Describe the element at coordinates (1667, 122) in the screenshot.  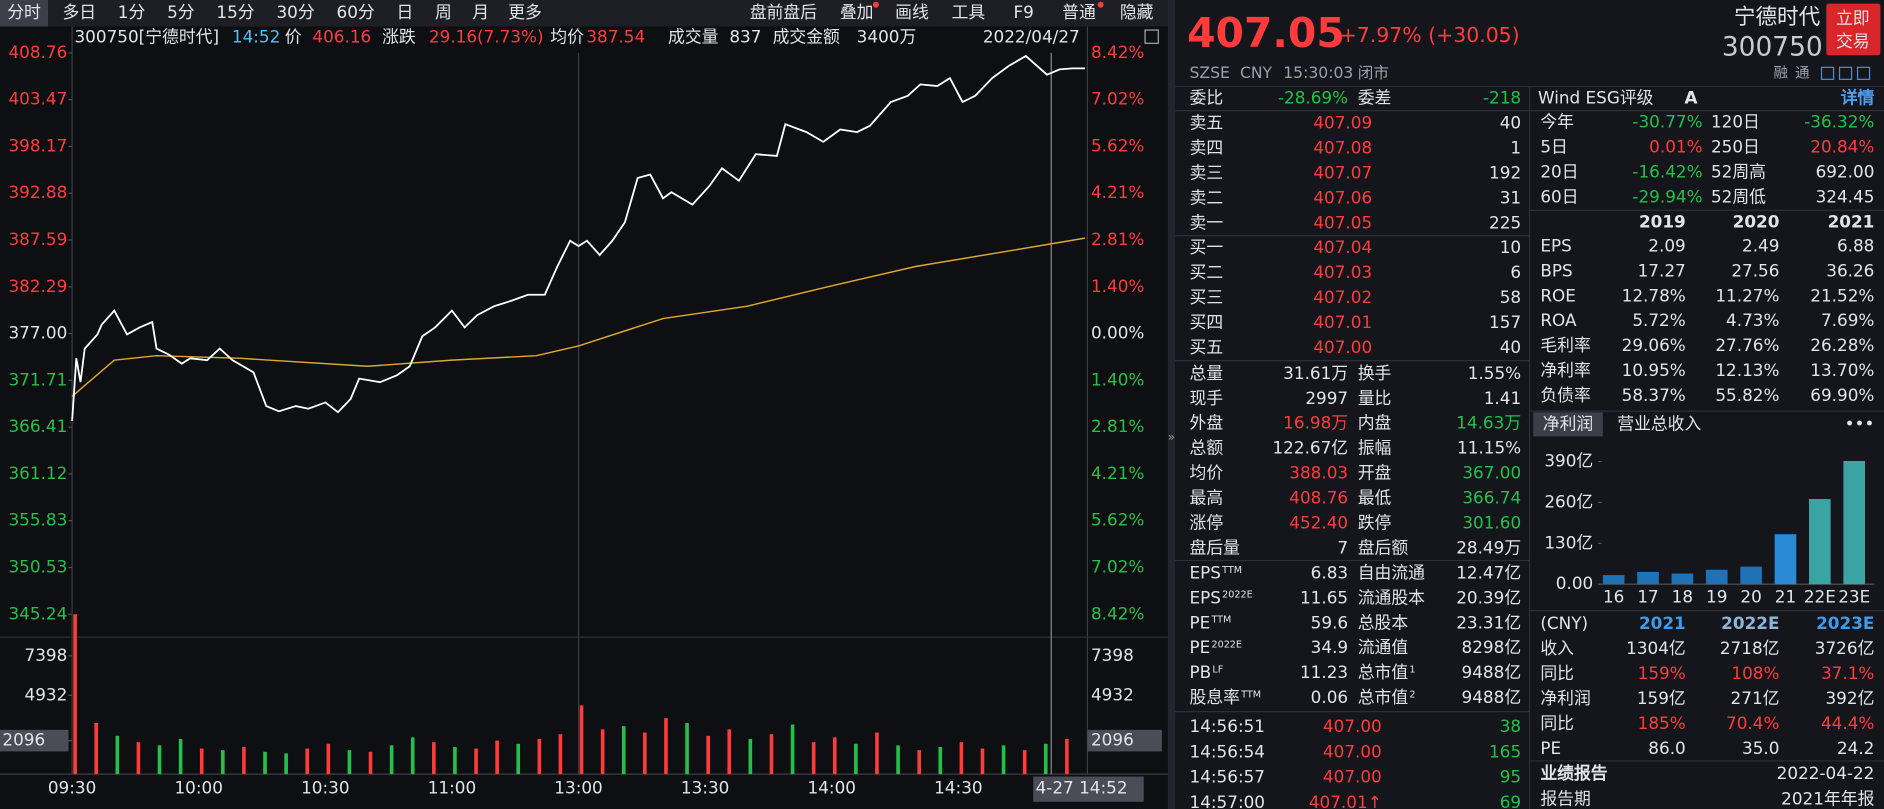
I see `perf-value: -30.77%` at that location.